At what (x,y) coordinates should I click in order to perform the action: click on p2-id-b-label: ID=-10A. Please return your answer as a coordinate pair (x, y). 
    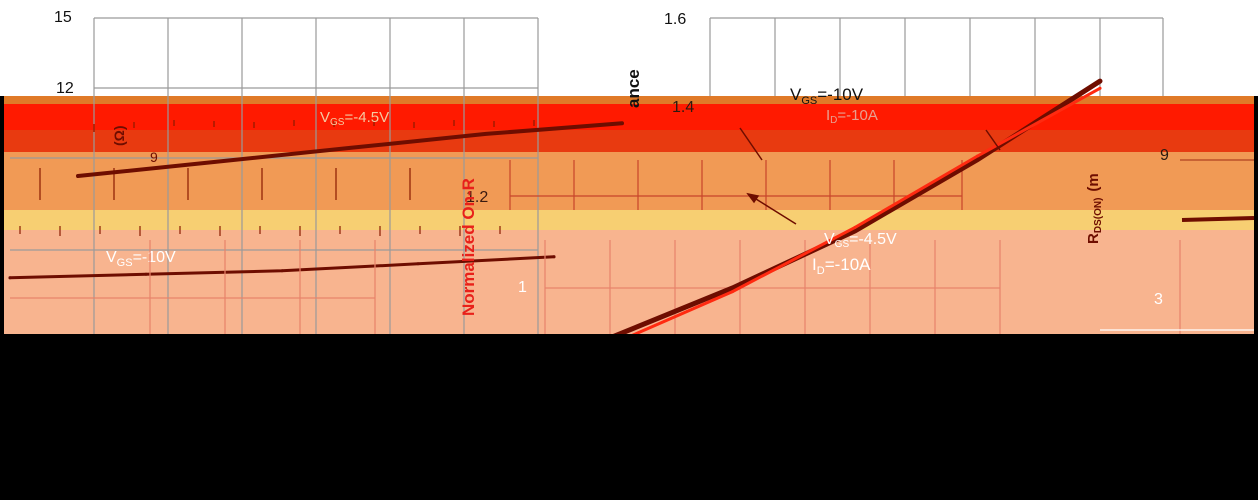
    Looking at the image, I should click on (841, 266).